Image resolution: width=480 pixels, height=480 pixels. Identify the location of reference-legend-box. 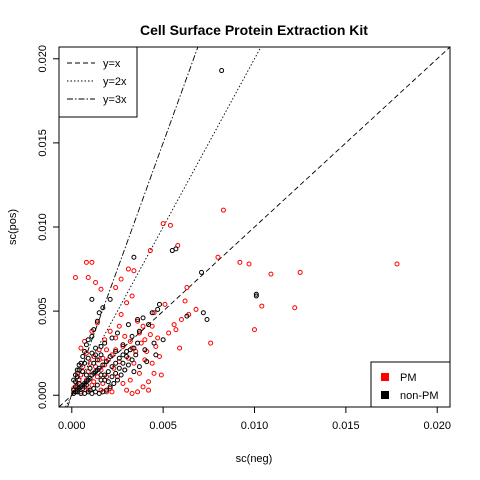
(98, 82).